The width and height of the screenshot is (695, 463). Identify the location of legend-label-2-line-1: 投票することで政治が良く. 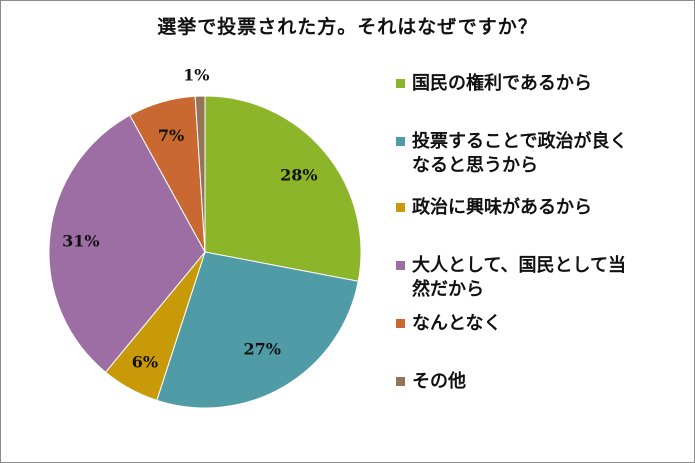
(520, 141).